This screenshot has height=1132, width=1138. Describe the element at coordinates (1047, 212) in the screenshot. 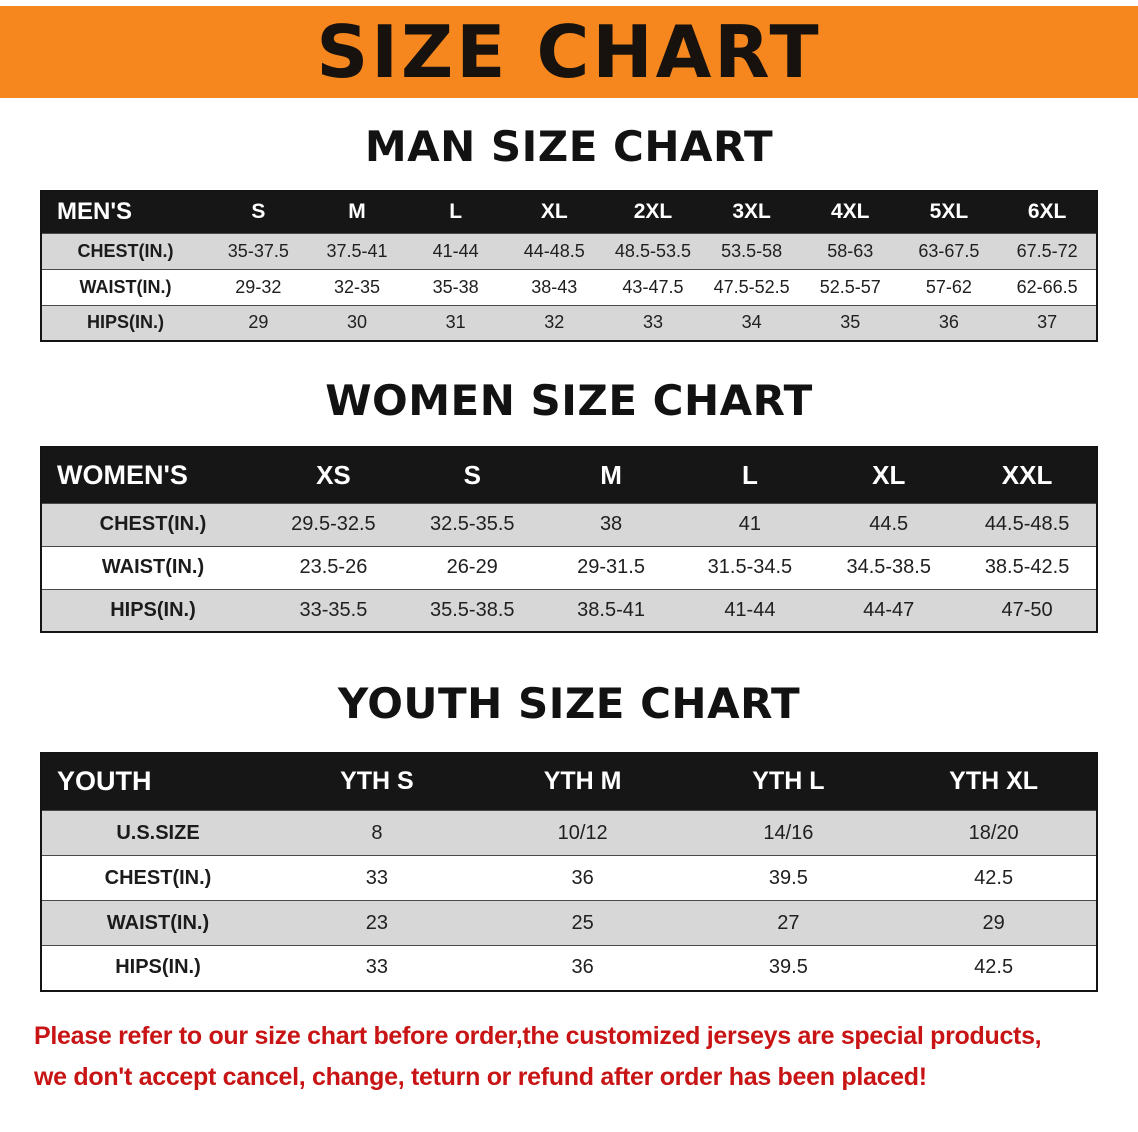

I see `size-header-cell: 6XL` at that location.